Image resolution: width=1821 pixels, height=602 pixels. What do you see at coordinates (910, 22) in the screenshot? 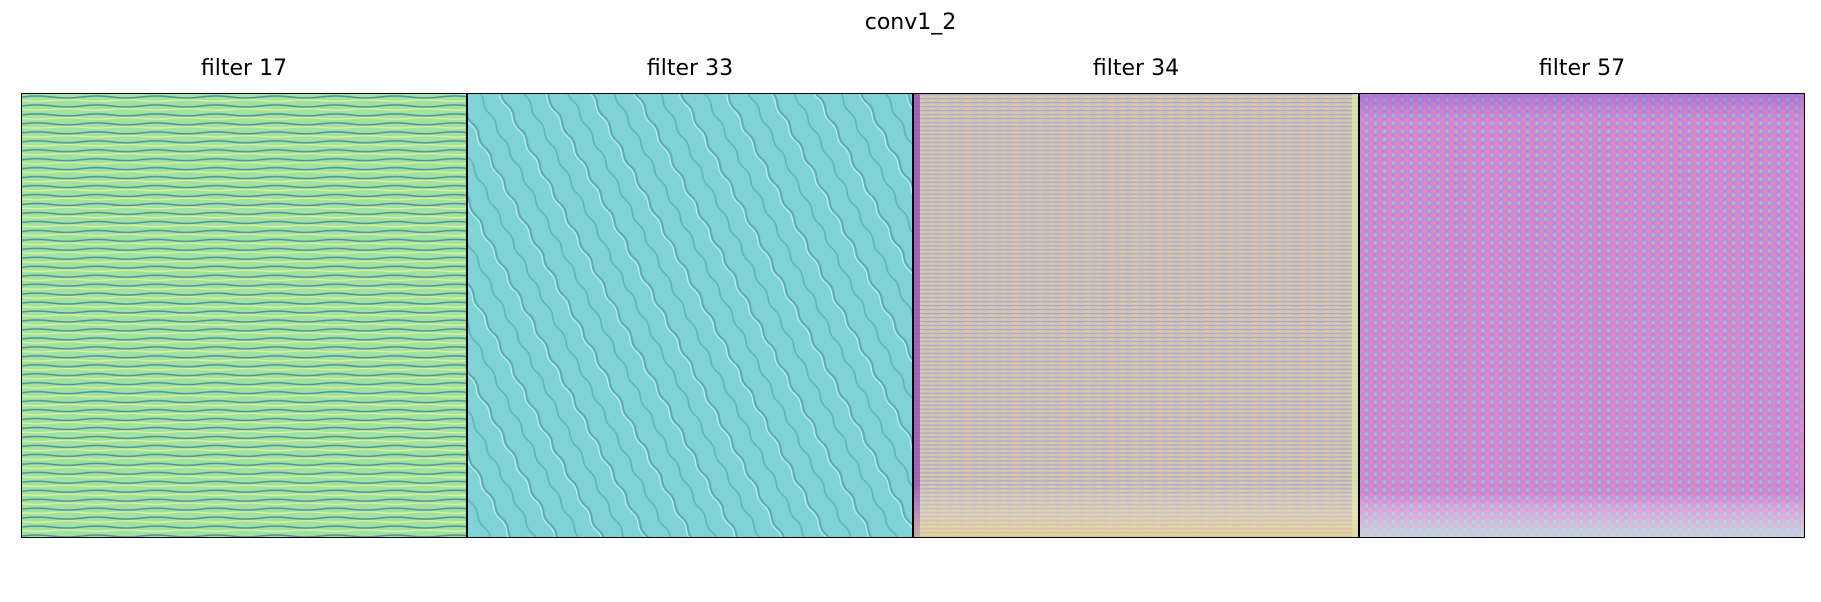
I see `figure-title: conv1_2` at bounding box center [910, 22].